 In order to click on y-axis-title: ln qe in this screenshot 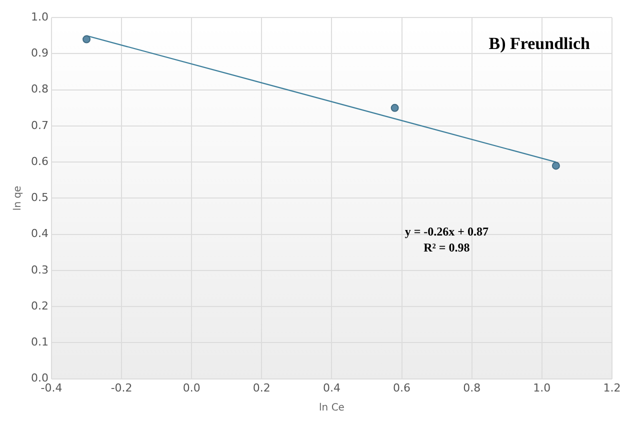, I will do `click(18, 198)`.